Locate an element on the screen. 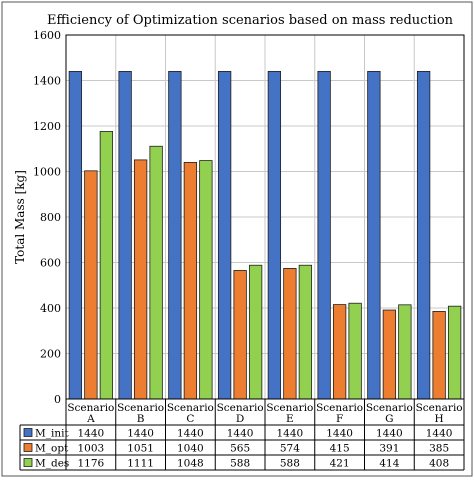 The width and height of the screenshot is (474, 483). table-cell-value: 1176 is located at coordinates (91, 464).